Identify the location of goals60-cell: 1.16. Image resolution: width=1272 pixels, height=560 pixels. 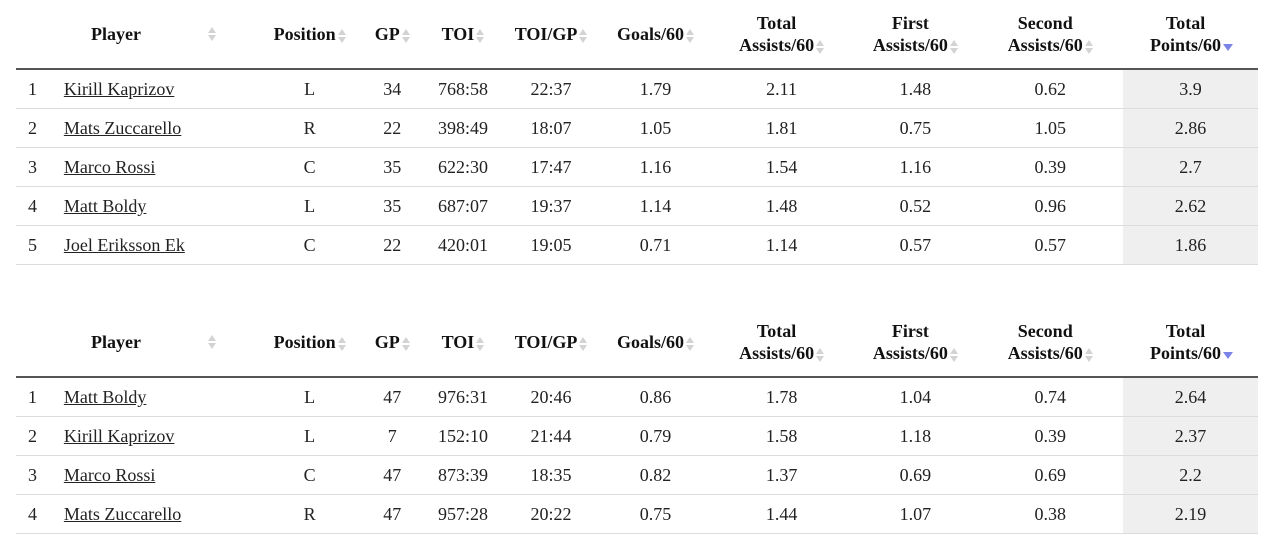
(655, 167).